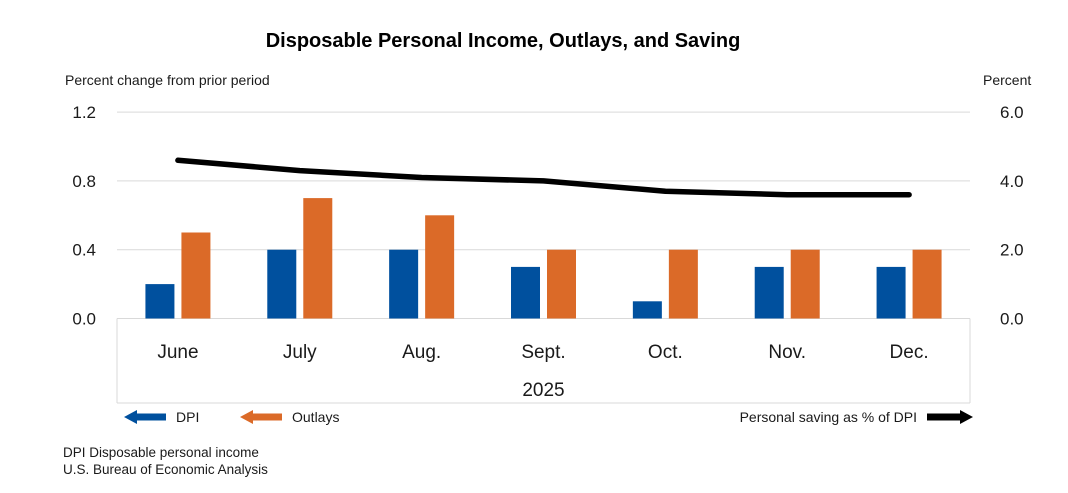  Describe the element at coordinates (167, 80) in the screenshot. I see `left-axis-unit-label: Percent change from prior period` at that location.